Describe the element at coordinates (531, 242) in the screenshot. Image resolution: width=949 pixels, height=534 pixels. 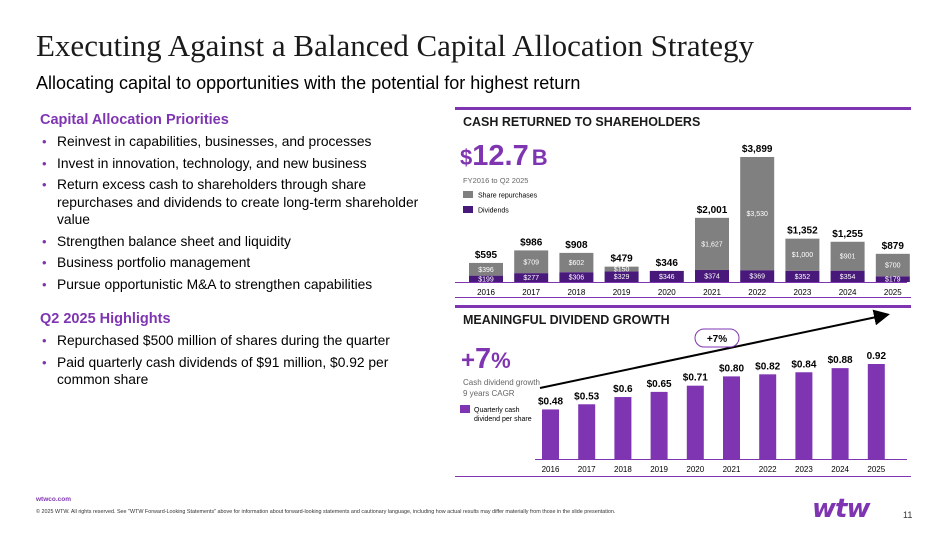
I see `total-value-label: $986` at that location.